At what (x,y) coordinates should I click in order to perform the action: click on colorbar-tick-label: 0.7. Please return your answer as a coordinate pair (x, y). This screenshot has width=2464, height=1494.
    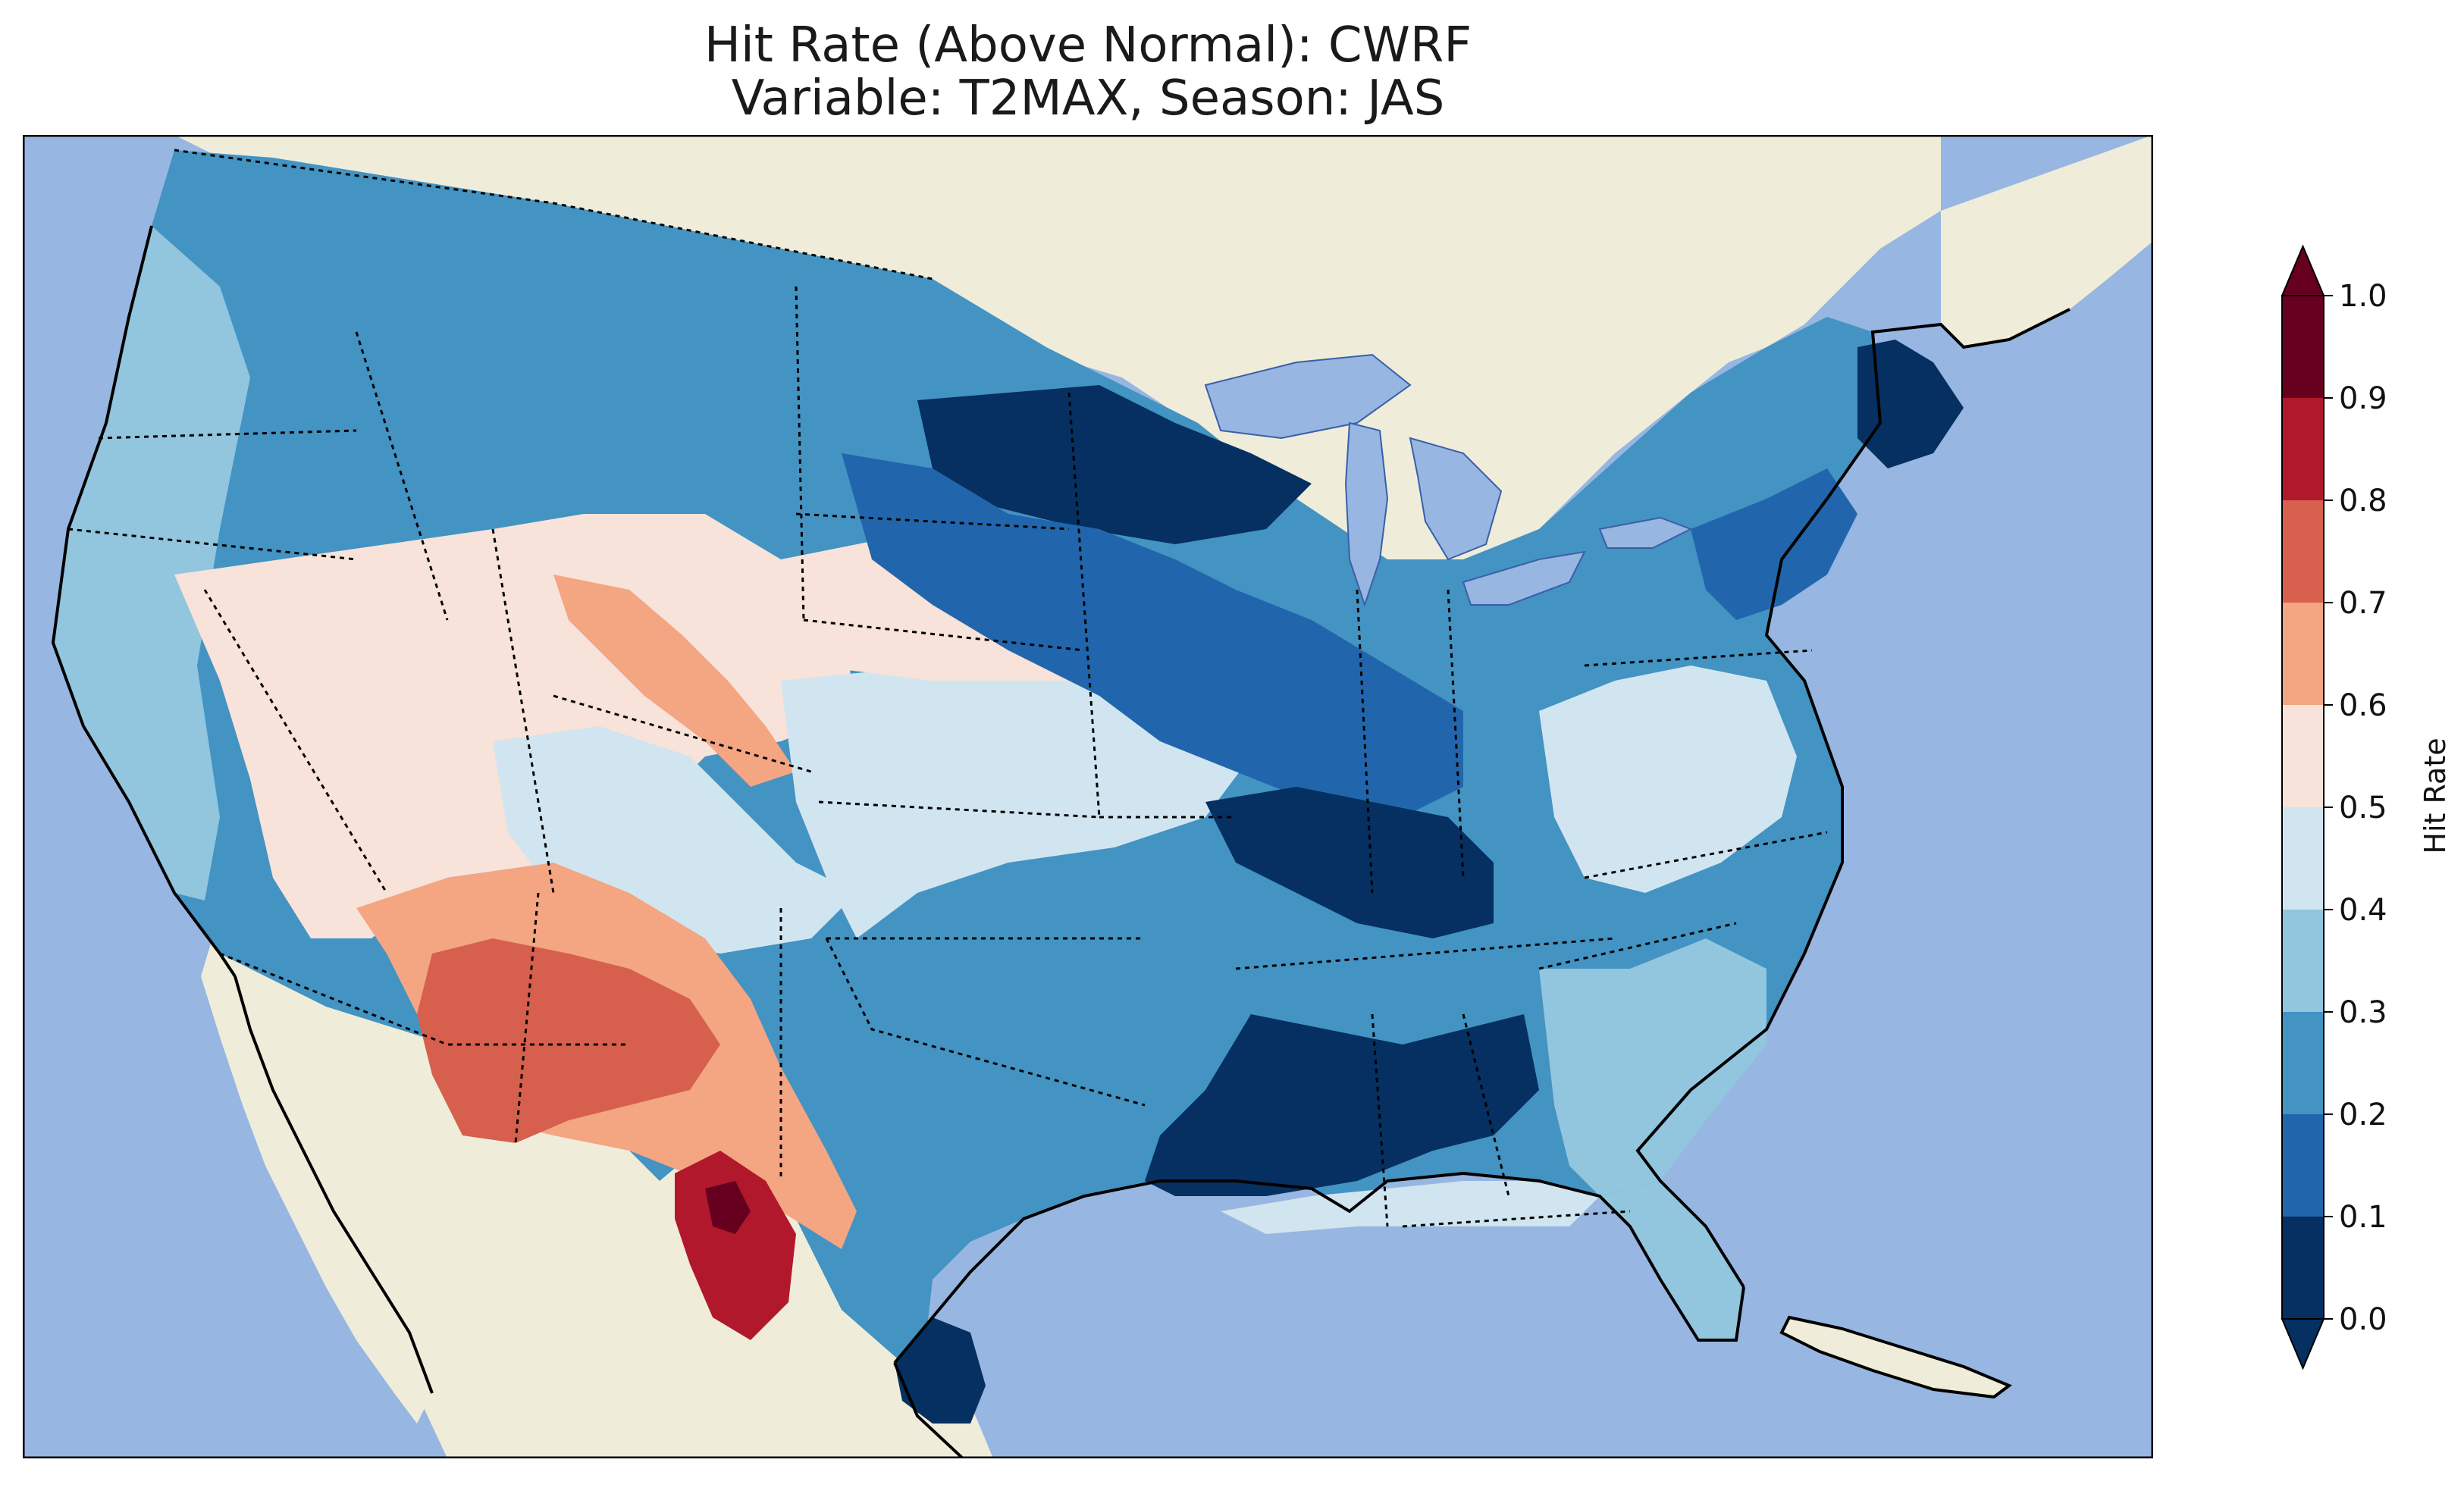
    Looking at the image, I should click on (2363, 603).